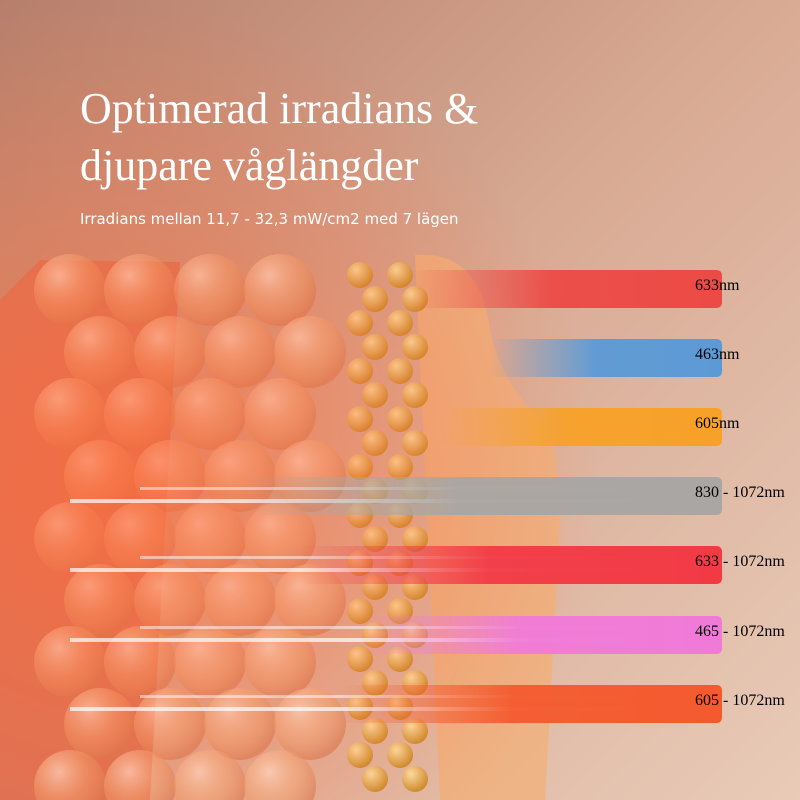  What do you see at coordinates (740, 700) in the screenshot?
I see `band-label: 605 - 1072nm` at bounding box center [740, 700].